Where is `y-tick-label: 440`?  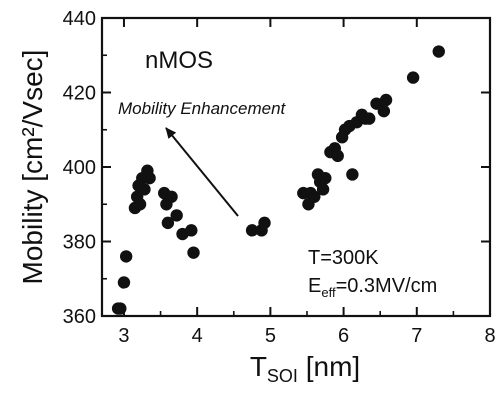
y-tick-label: 440 is located at coordinates (79, 19).